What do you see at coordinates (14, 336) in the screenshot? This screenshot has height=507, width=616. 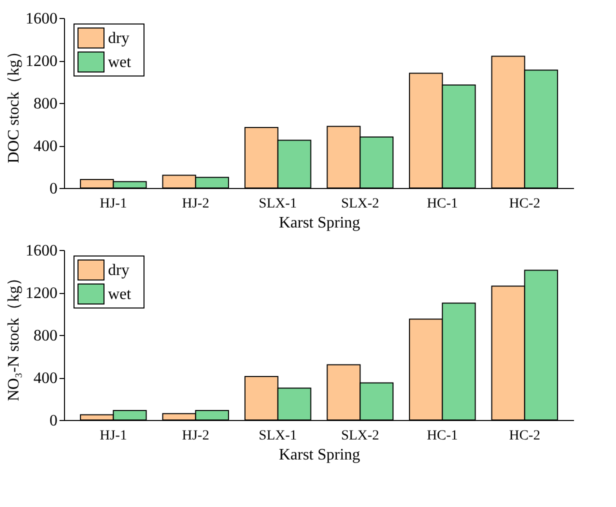 I see `y-axis-title: NO₃-N stock（kg）` at bounding box center [14, 336].